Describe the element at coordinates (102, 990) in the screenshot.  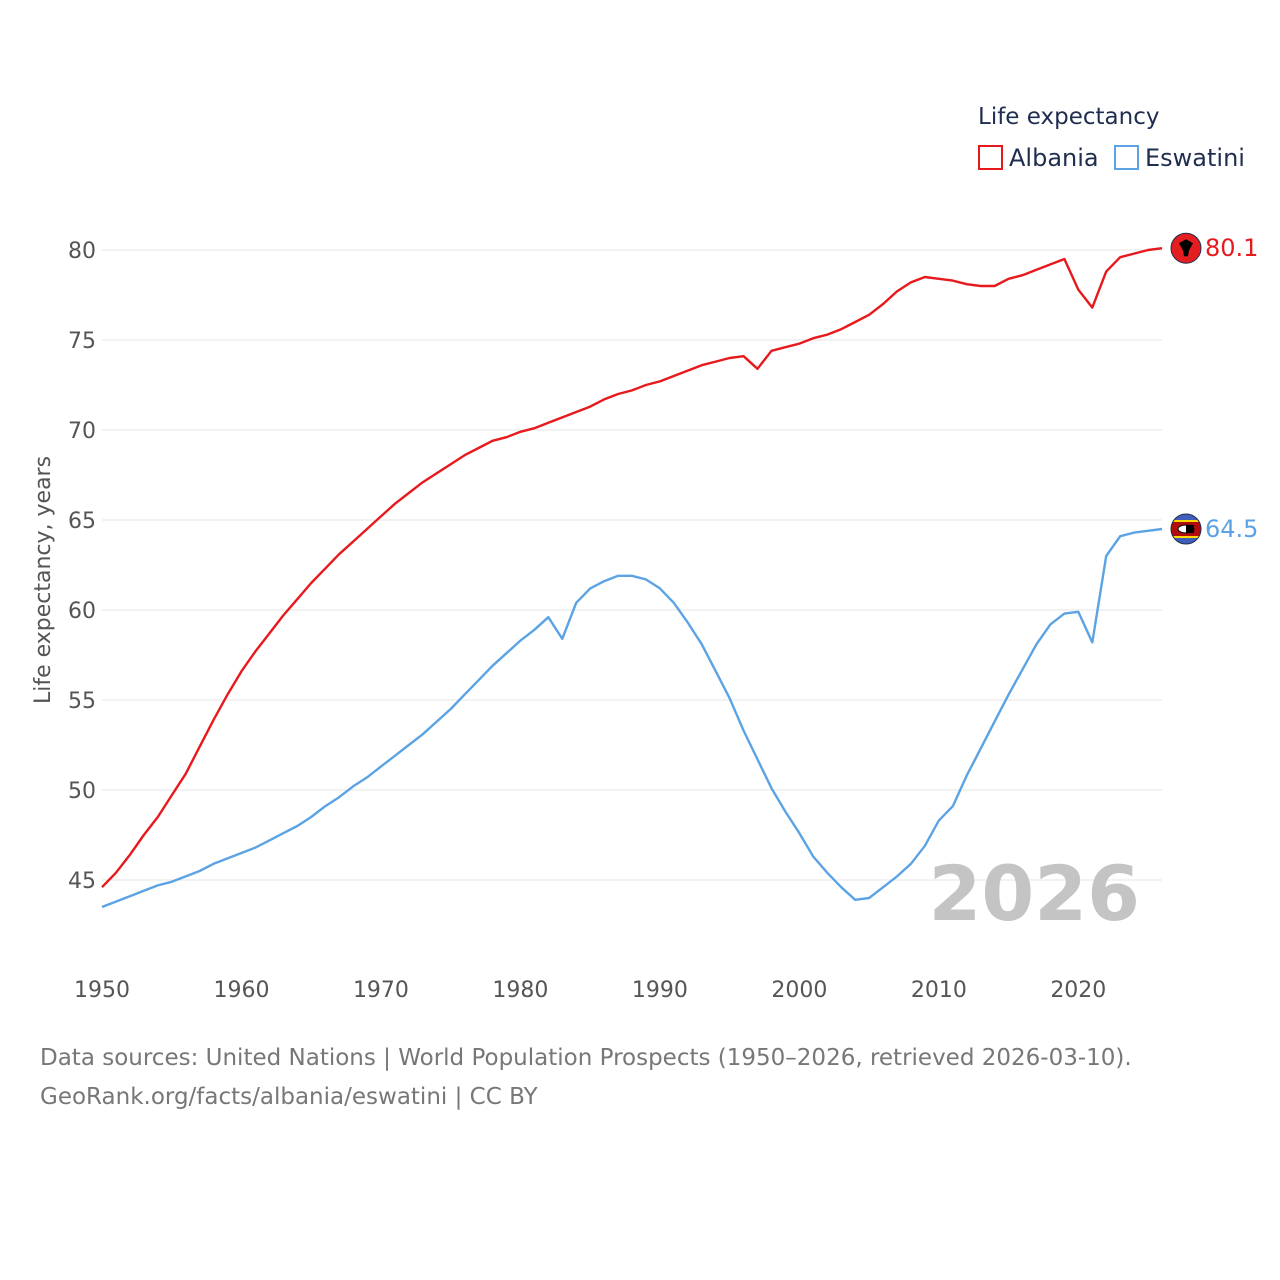
I see `x-tick-label: 1950` at that location.